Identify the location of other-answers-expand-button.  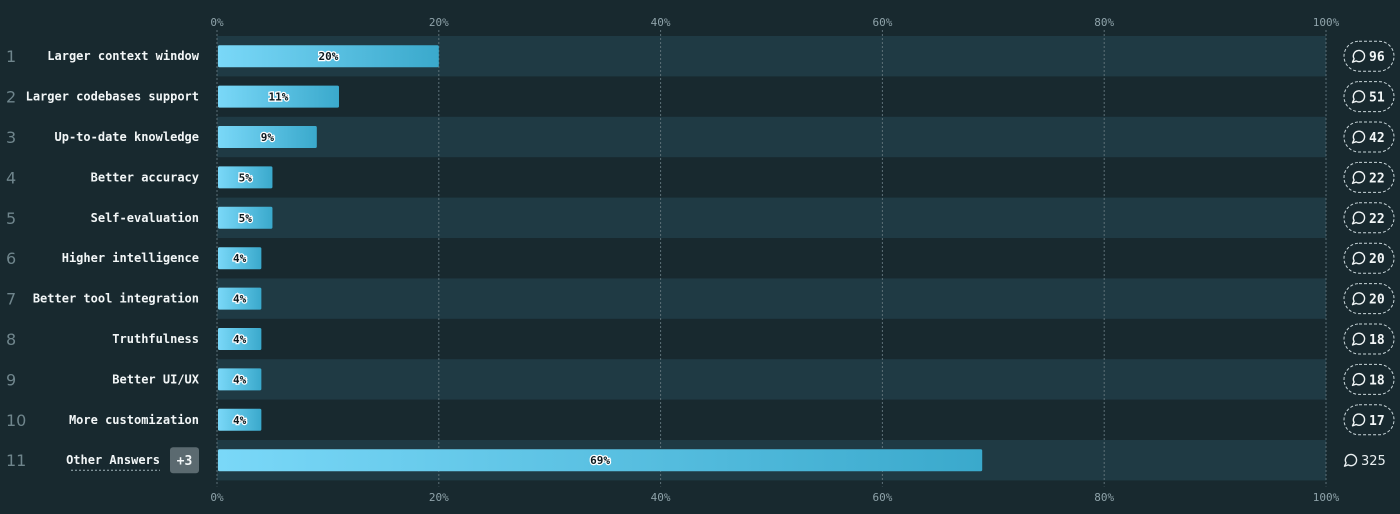
(184, 460).